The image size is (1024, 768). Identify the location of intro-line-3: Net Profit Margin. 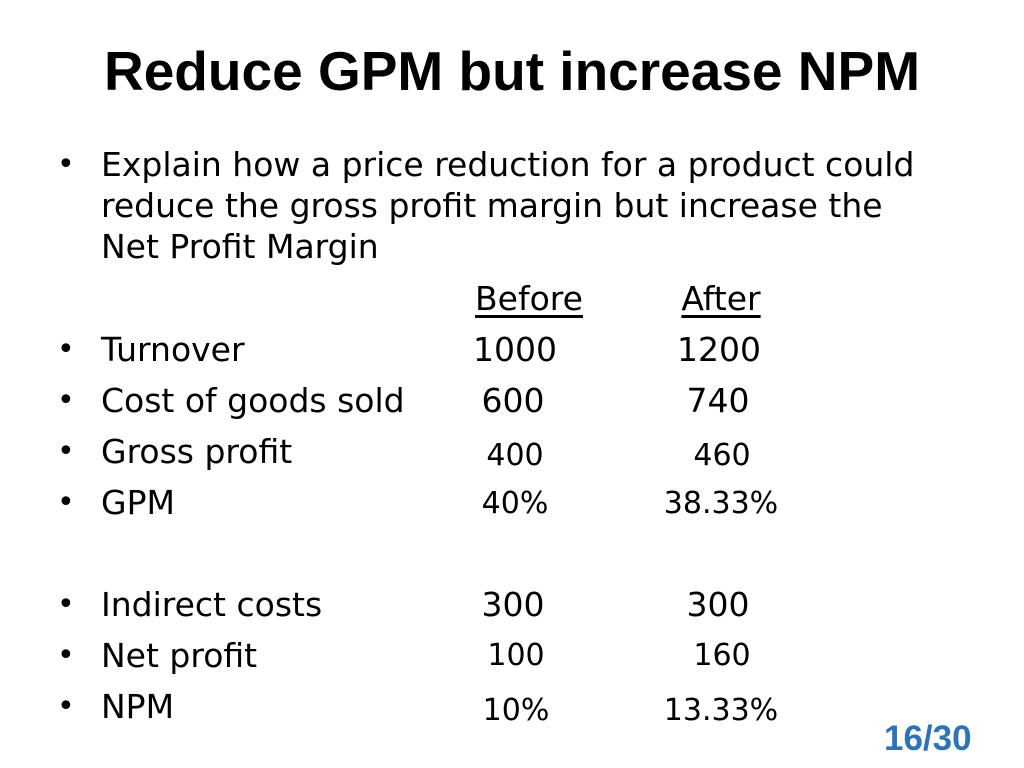
(240, 246).